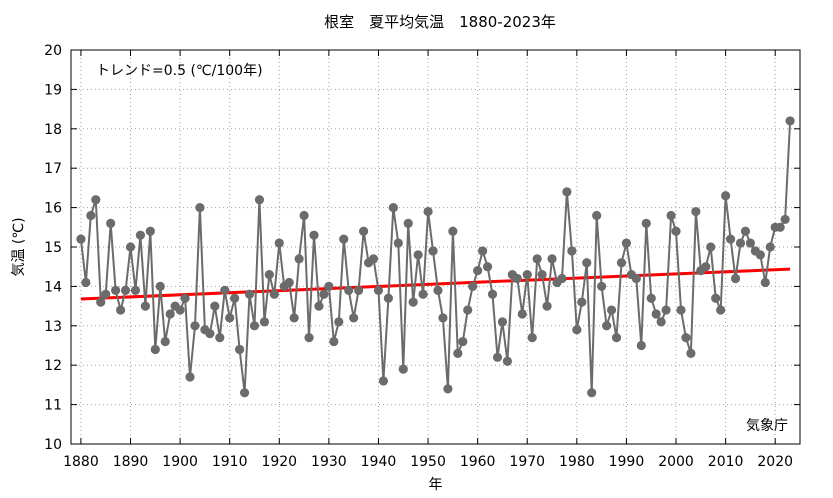 The height and width of the screenshot is (498, 833). What do you see at coordinates (180, 462) in the screenshot?
I see `x-tick-label: 1900` at bounding box center [180, 462].